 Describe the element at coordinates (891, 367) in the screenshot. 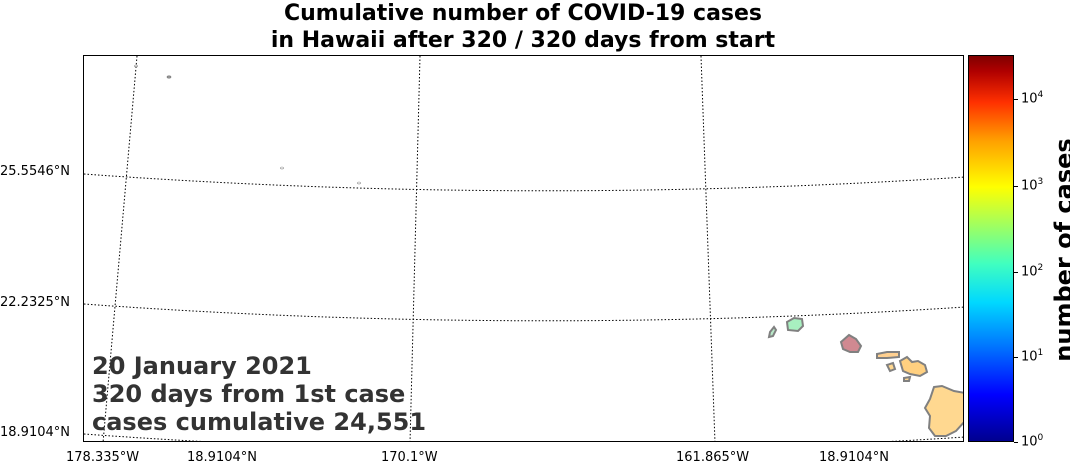

I see `island-lanai` at that location.